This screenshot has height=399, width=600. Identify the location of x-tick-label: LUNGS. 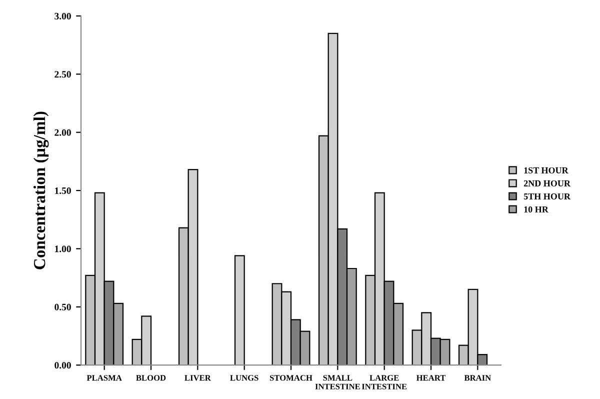
(244, 378).